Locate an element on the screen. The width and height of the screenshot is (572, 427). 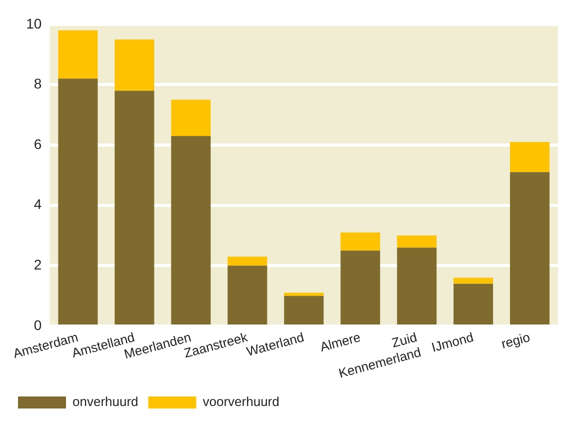
y-tick-label: 10 is located at coordinates (34, 23).